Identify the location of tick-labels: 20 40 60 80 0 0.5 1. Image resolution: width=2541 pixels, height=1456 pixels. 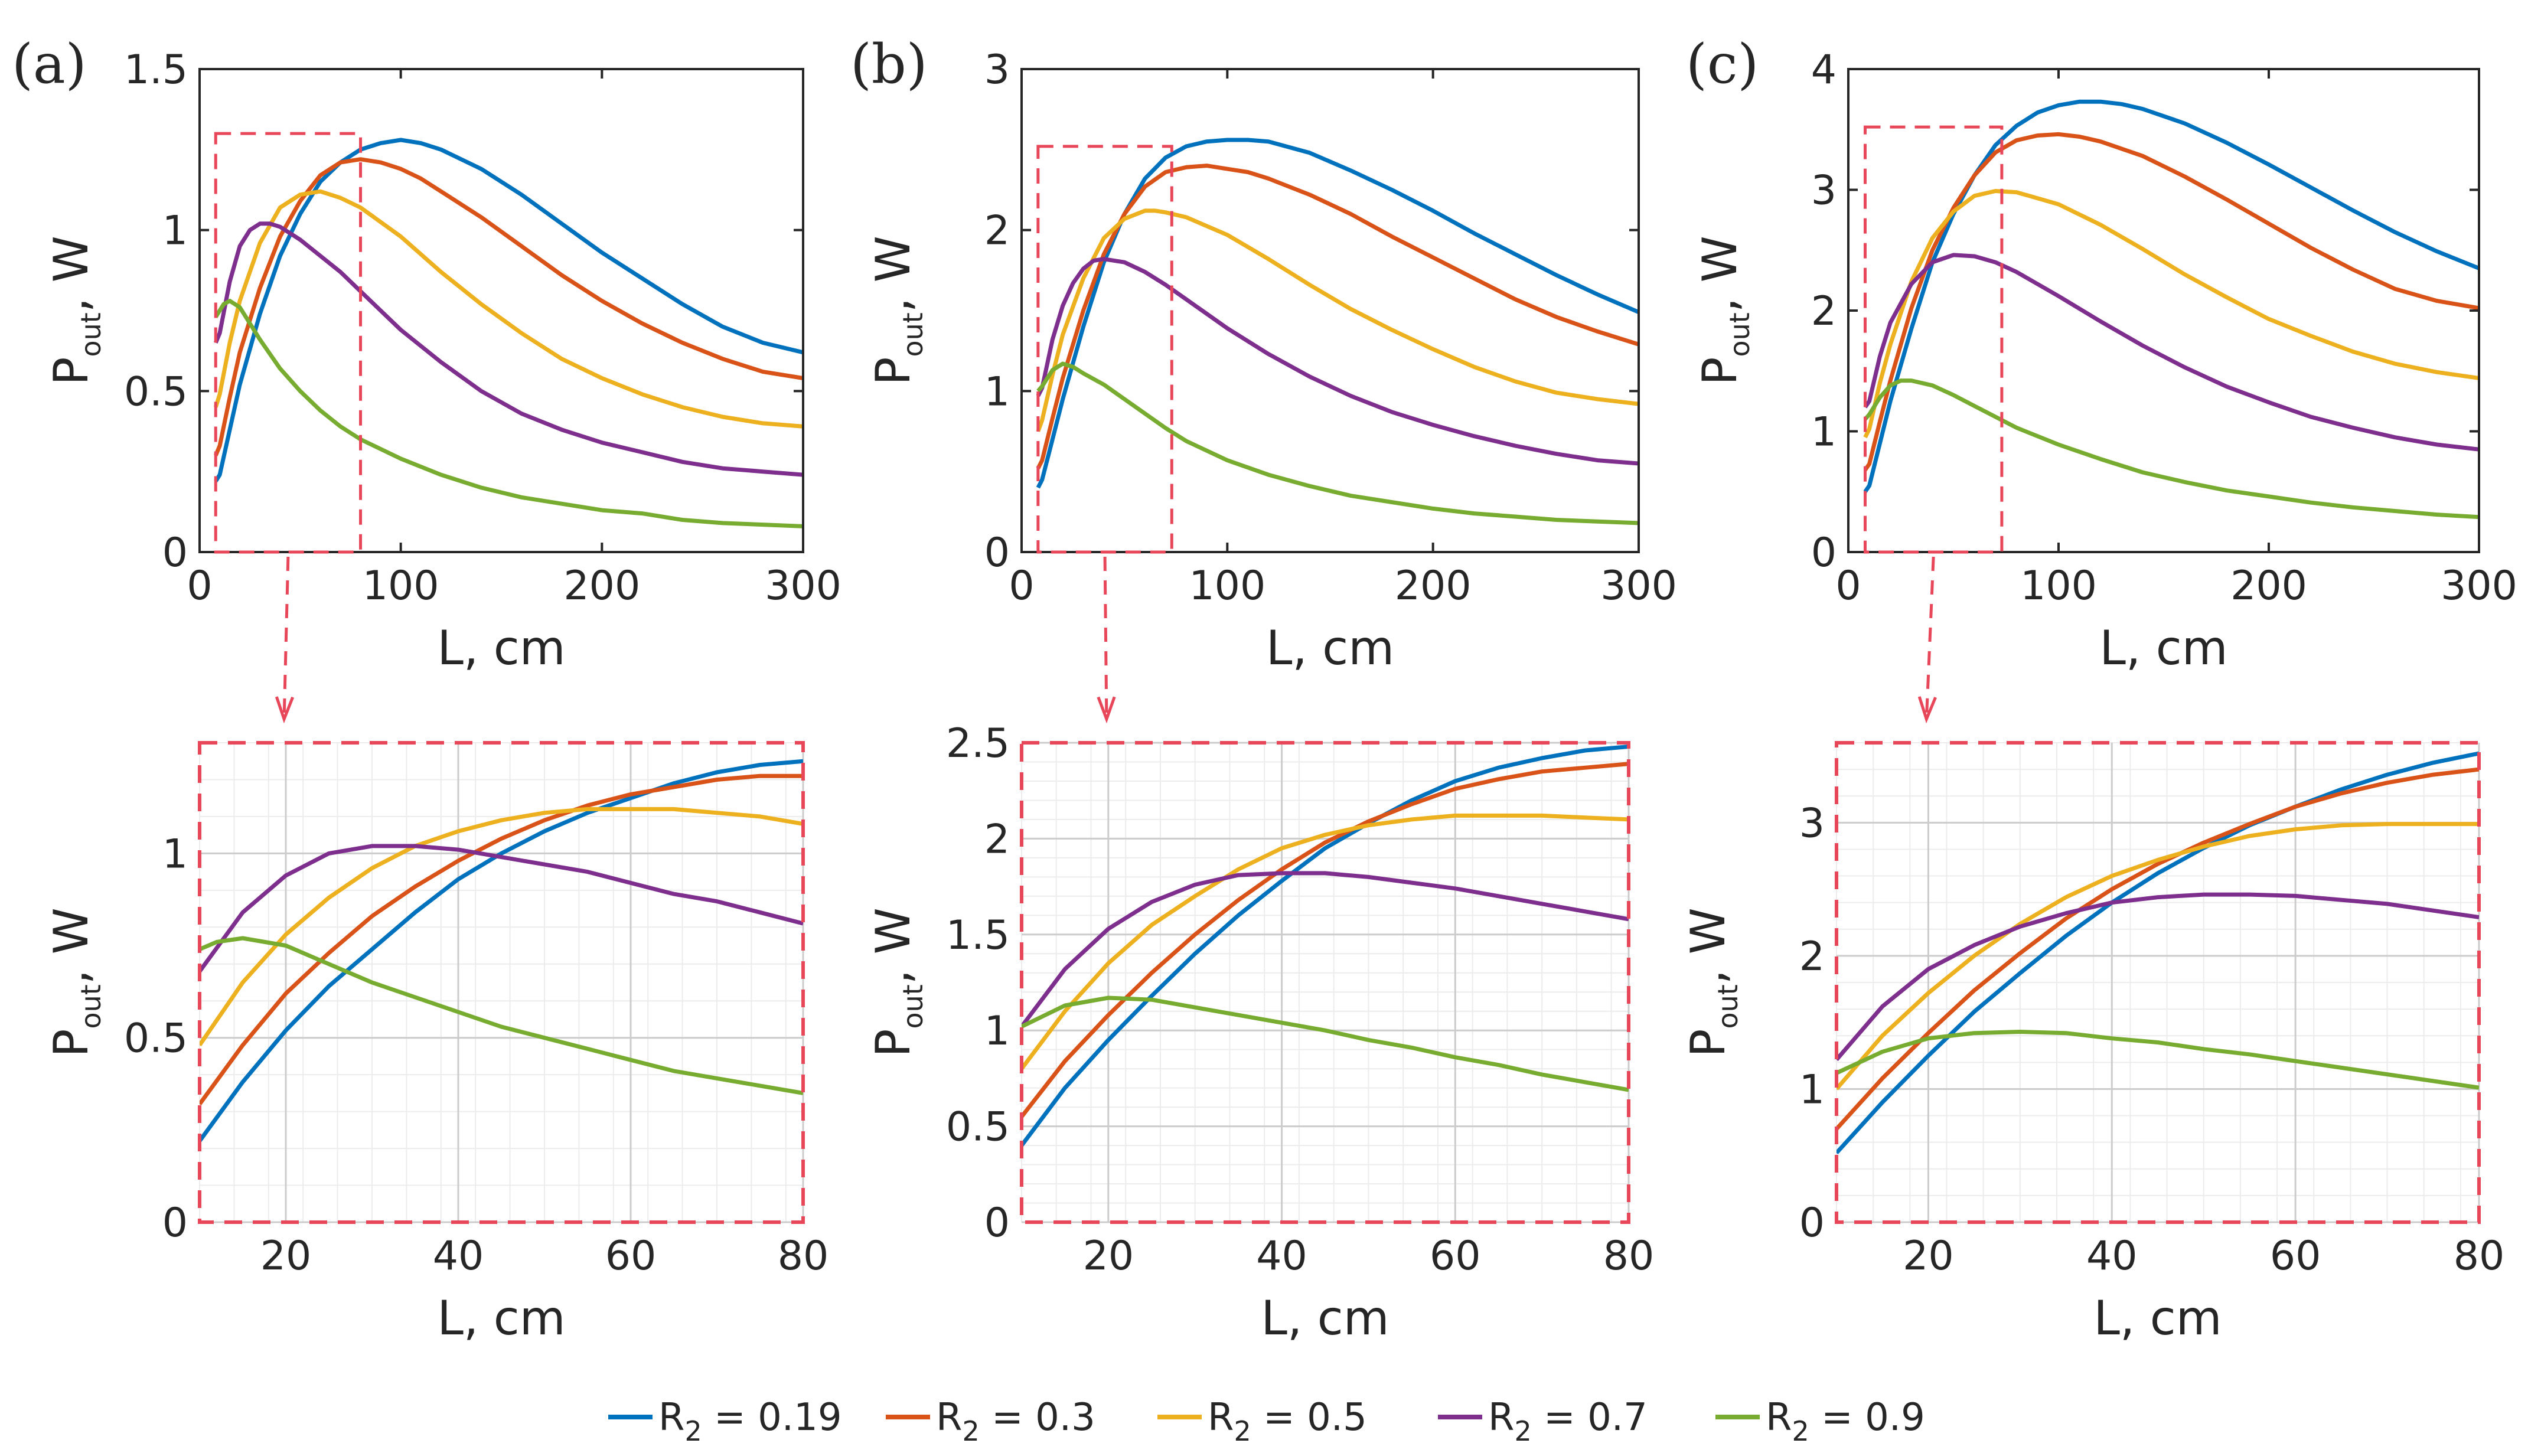
(476, 1055).